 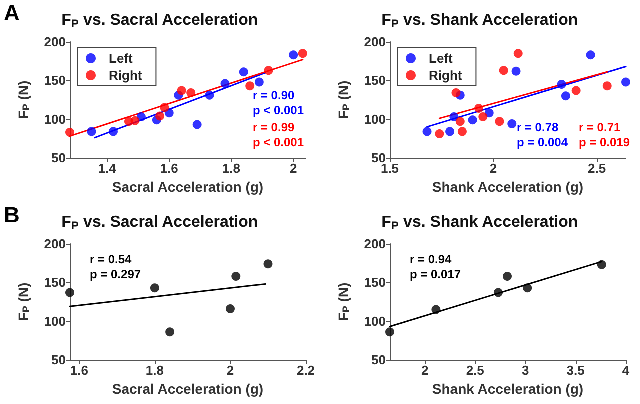 I want to click on x-tick-label: 3, so click(x=526, y=370).